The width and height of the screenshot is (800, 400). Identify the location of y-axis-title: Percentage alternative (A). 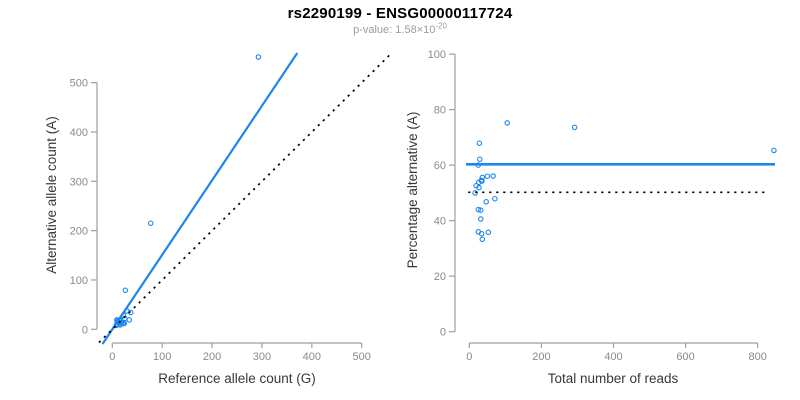
(412, 190).